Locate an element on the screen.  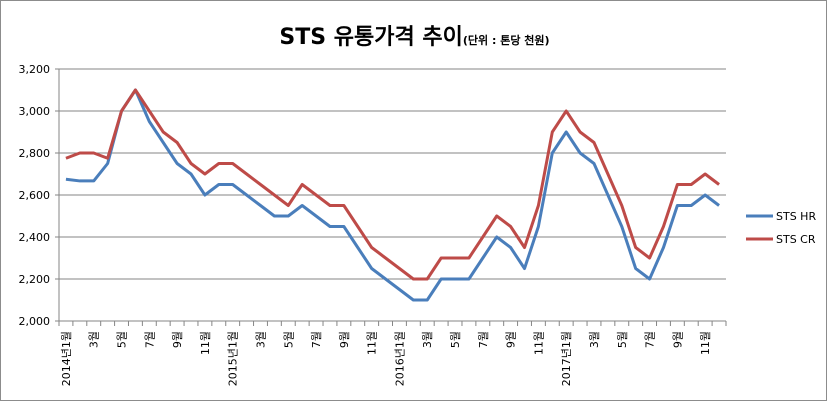
y-tick-label: 2,800 is located at coordinates (35, 153).